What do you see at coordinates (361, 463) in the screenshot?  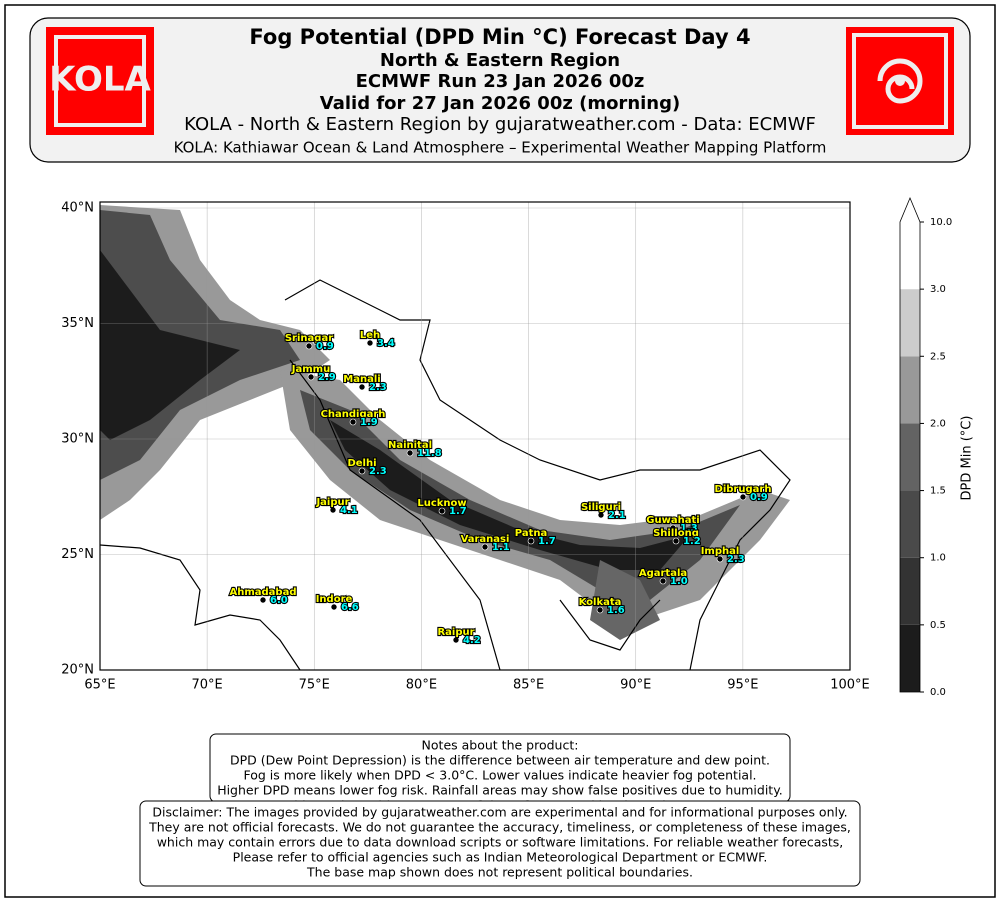 I see `city-name: Delhi` at bounding box center [361, 463].